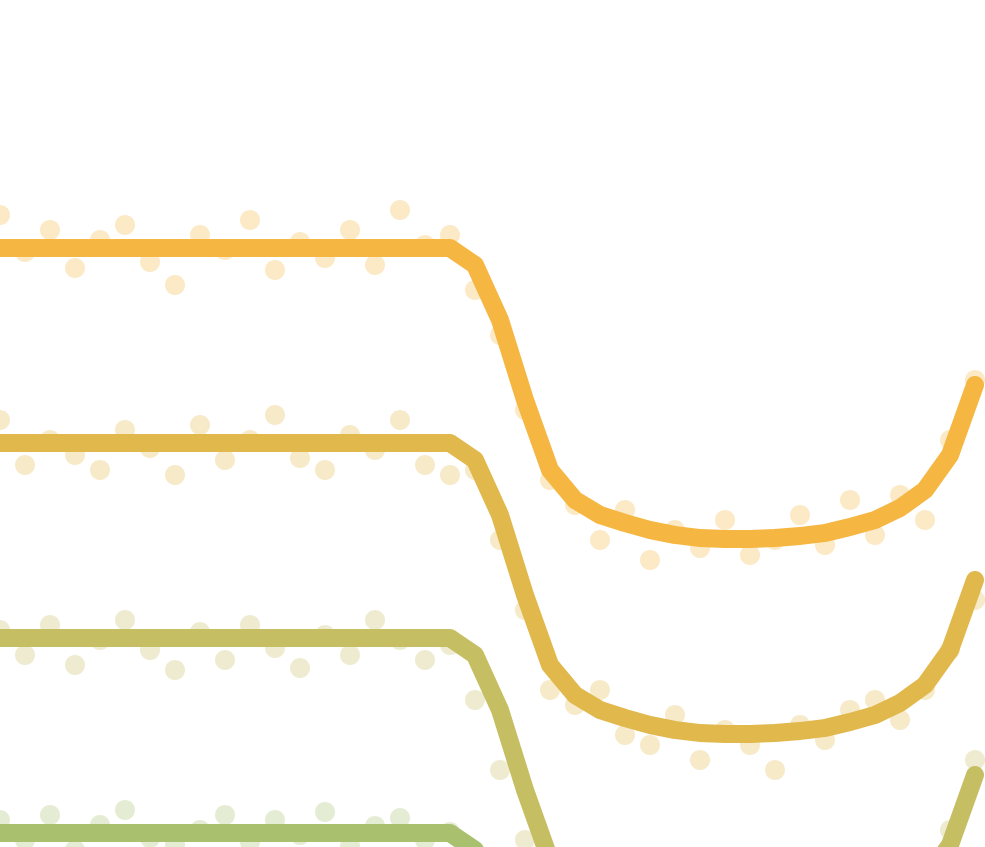  I want to click on fit-line, so click(242, 835).